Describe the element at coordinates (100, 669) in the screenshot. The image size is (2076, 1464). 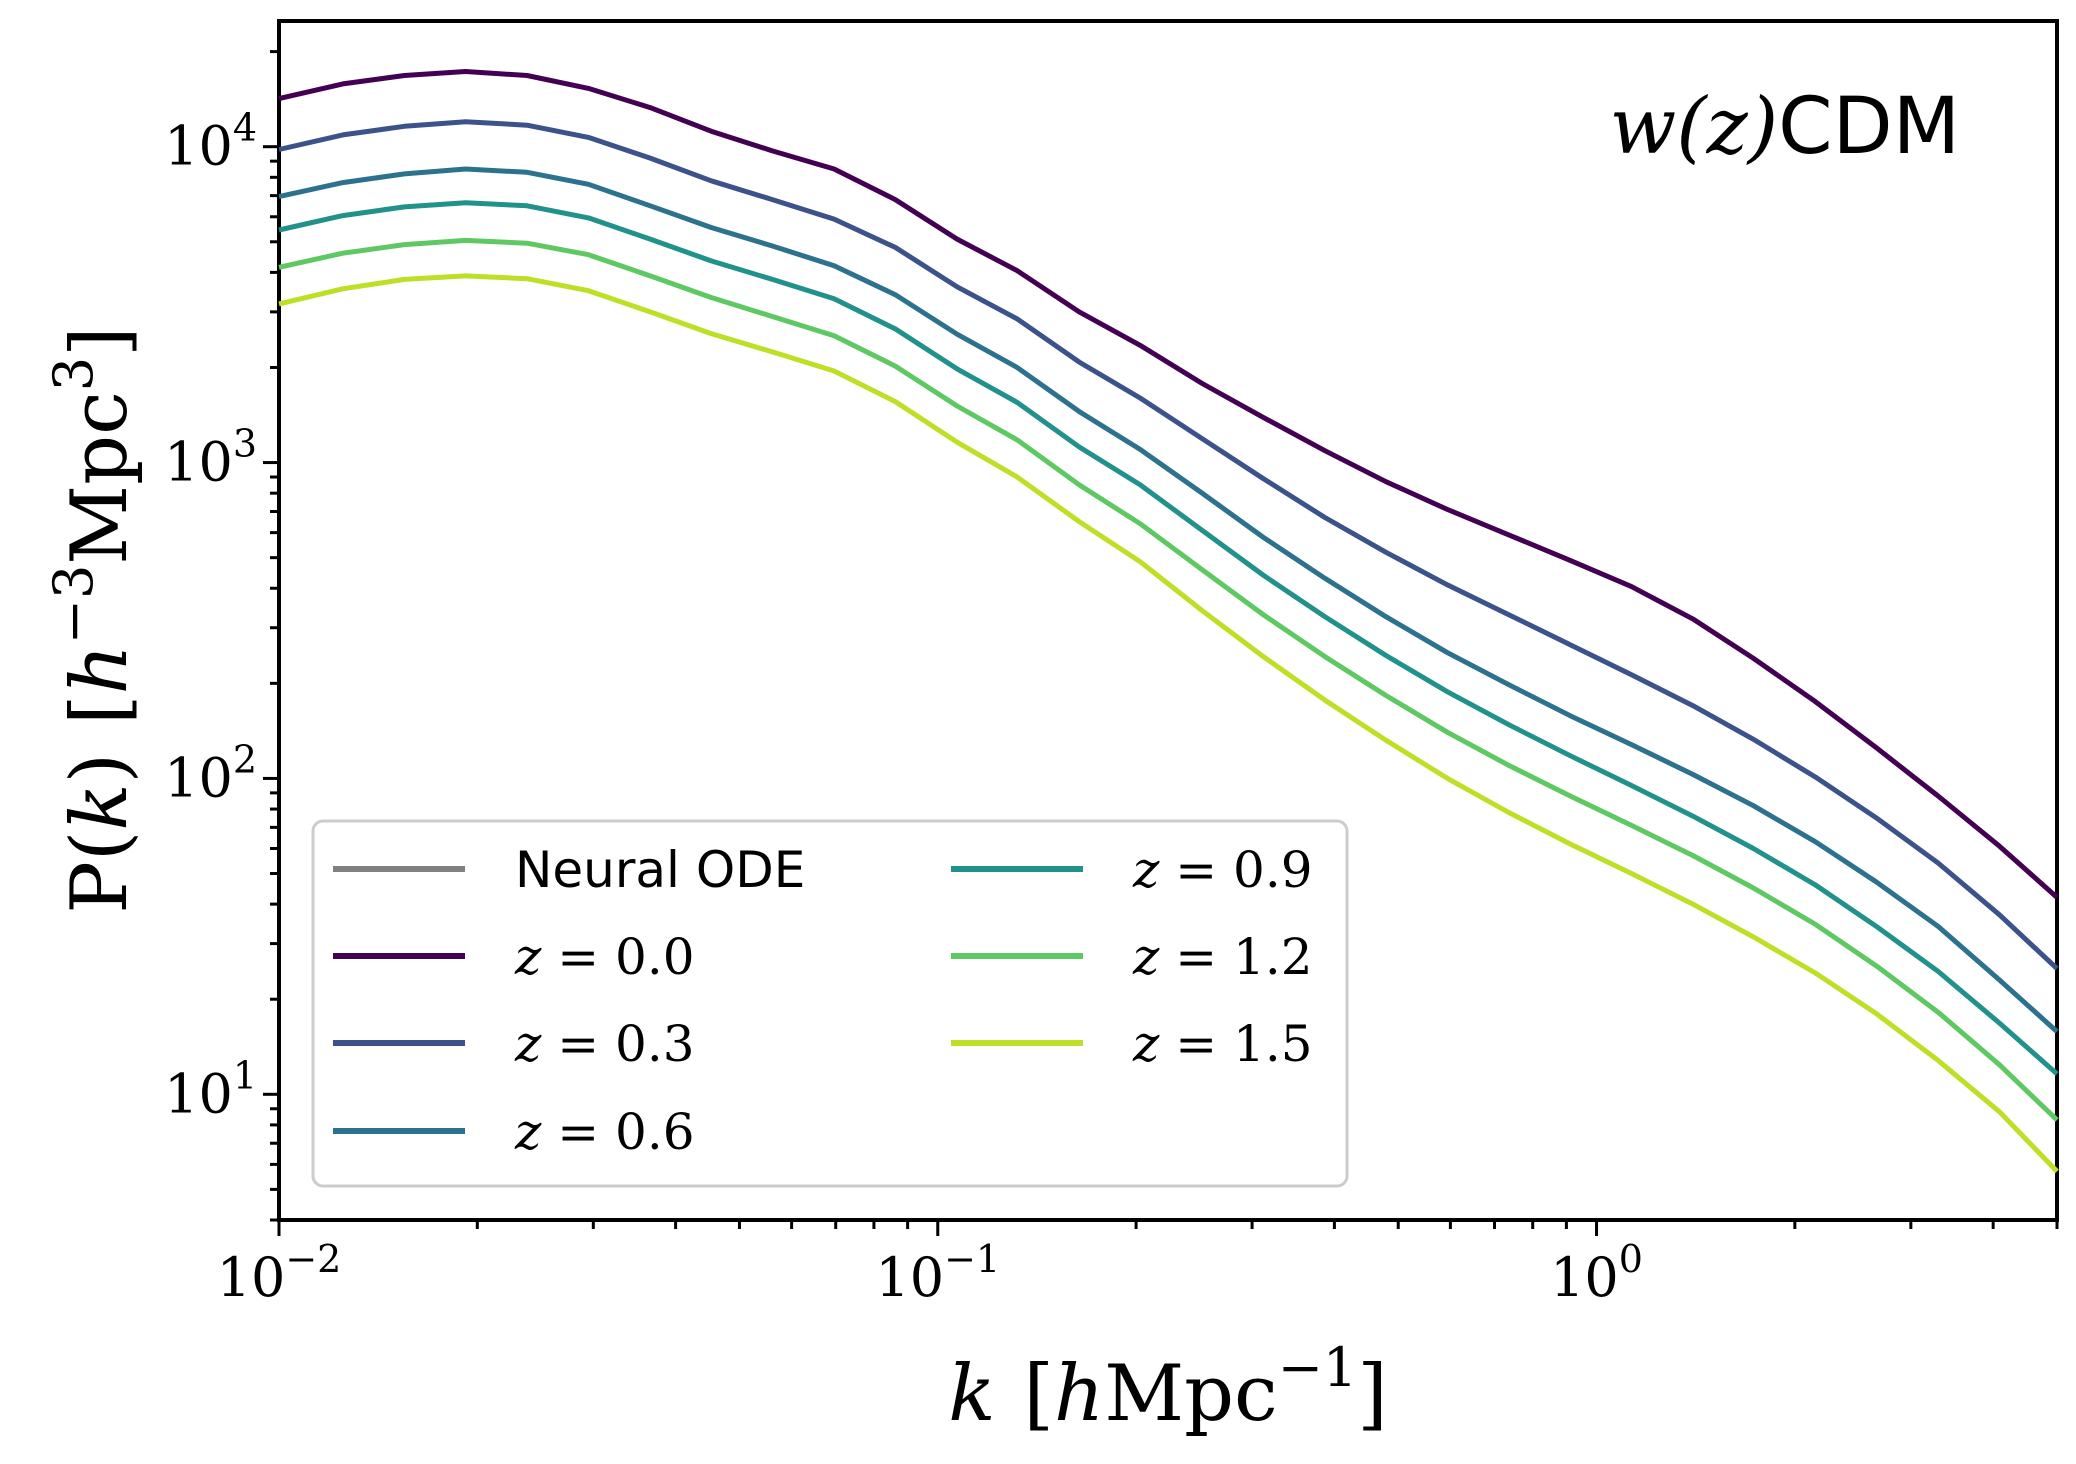
I see `y-axis-unit-h: h` at that location.